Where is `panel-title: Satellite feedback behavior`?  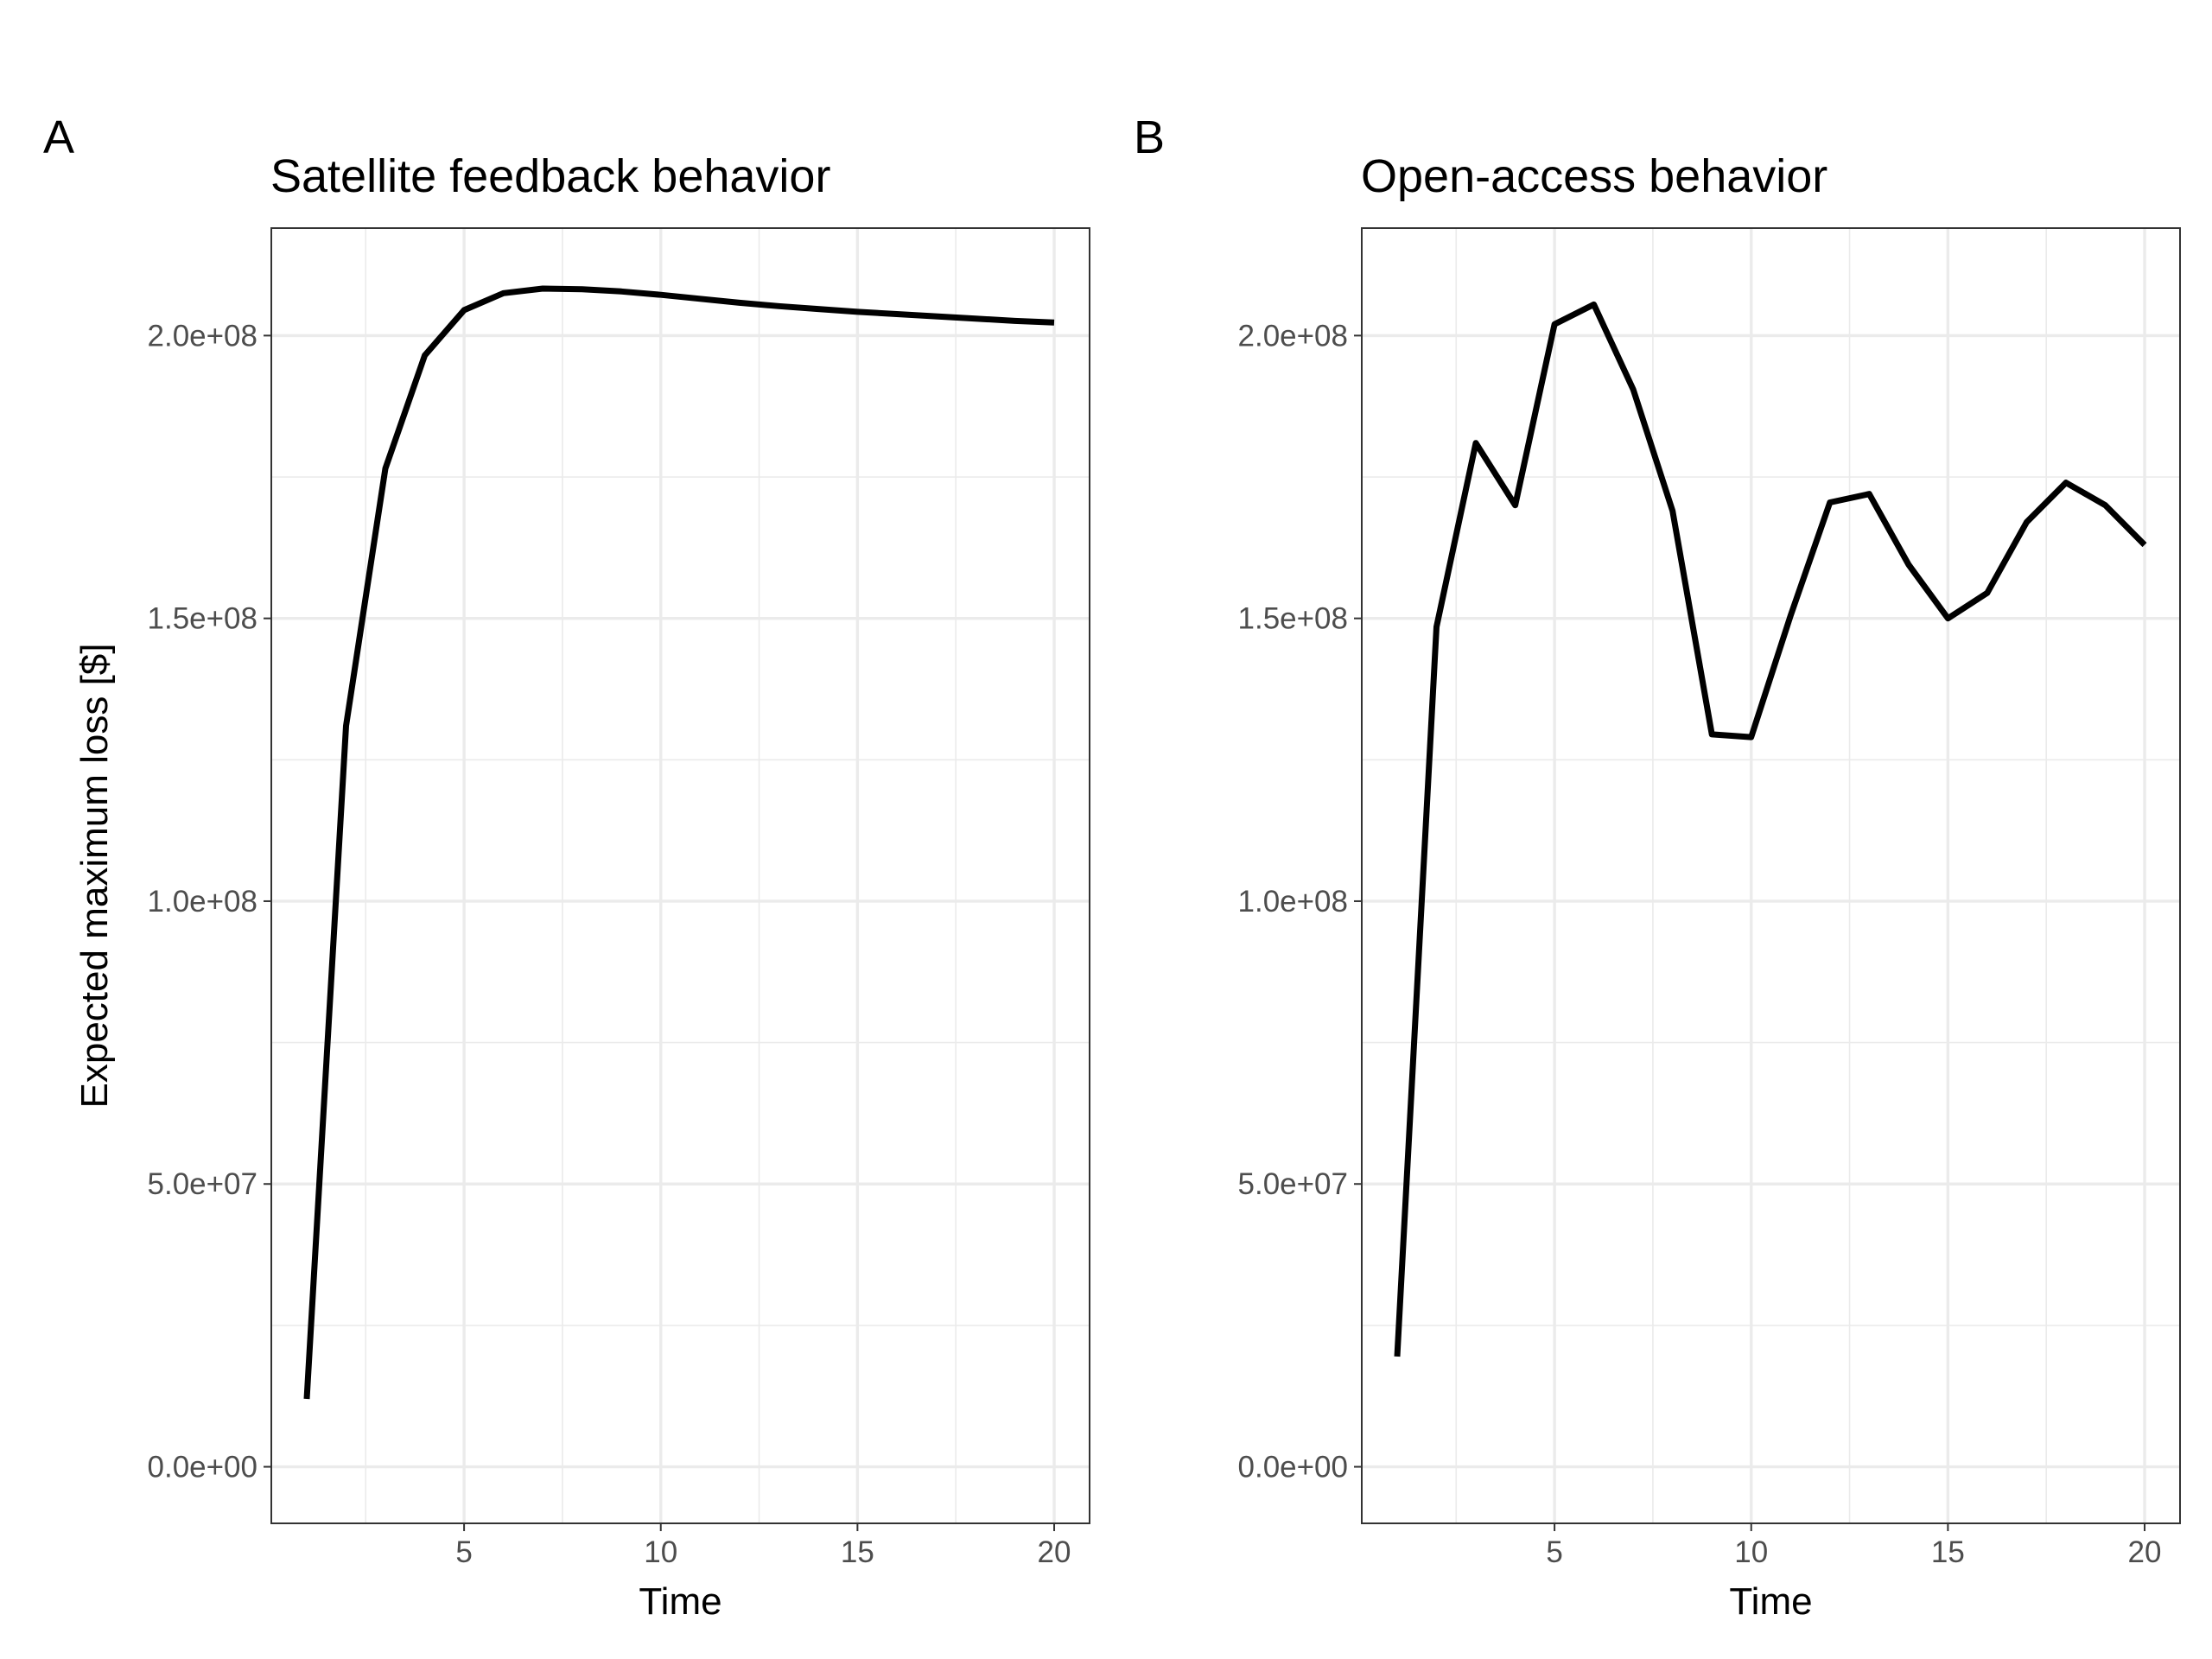
panel-title: Satellite feedback behavior is located at coordinates (550, 176).